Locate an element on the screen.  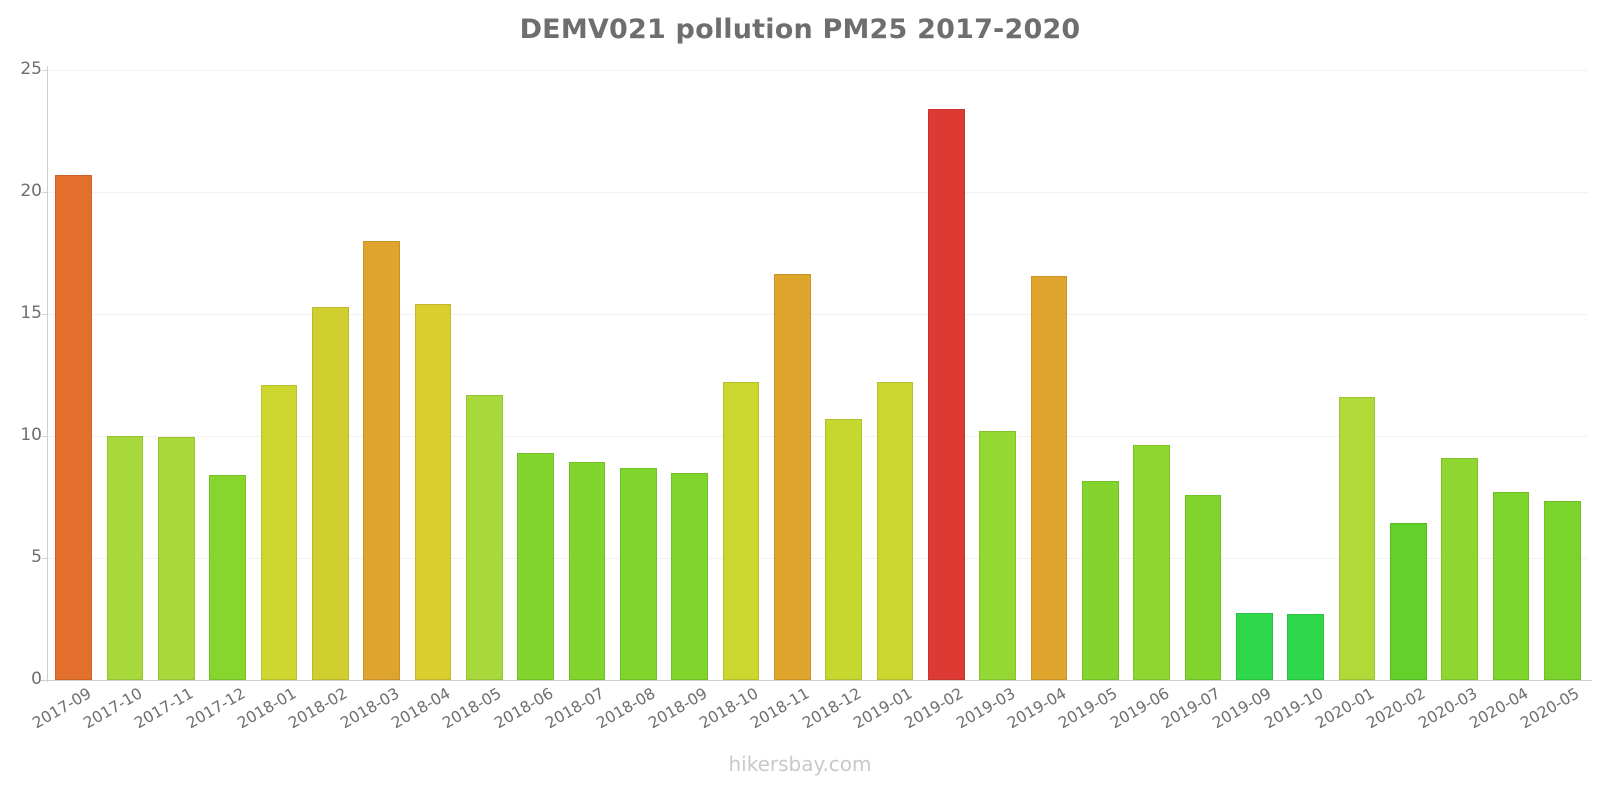
x-axis-tick-label: 2019-09 is located at coordinates (1242, 708).